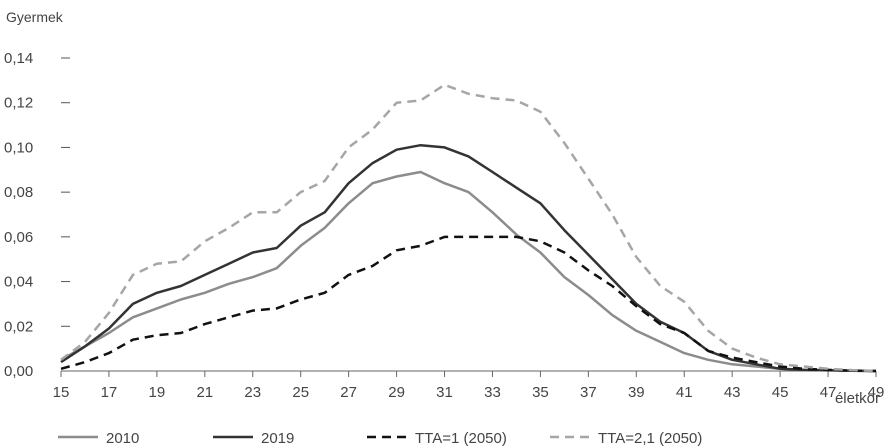  What do you see at coordinates (636, 392) in the screenshot?
I see `x-tick-label: 39` at bounding box center [636, 392].